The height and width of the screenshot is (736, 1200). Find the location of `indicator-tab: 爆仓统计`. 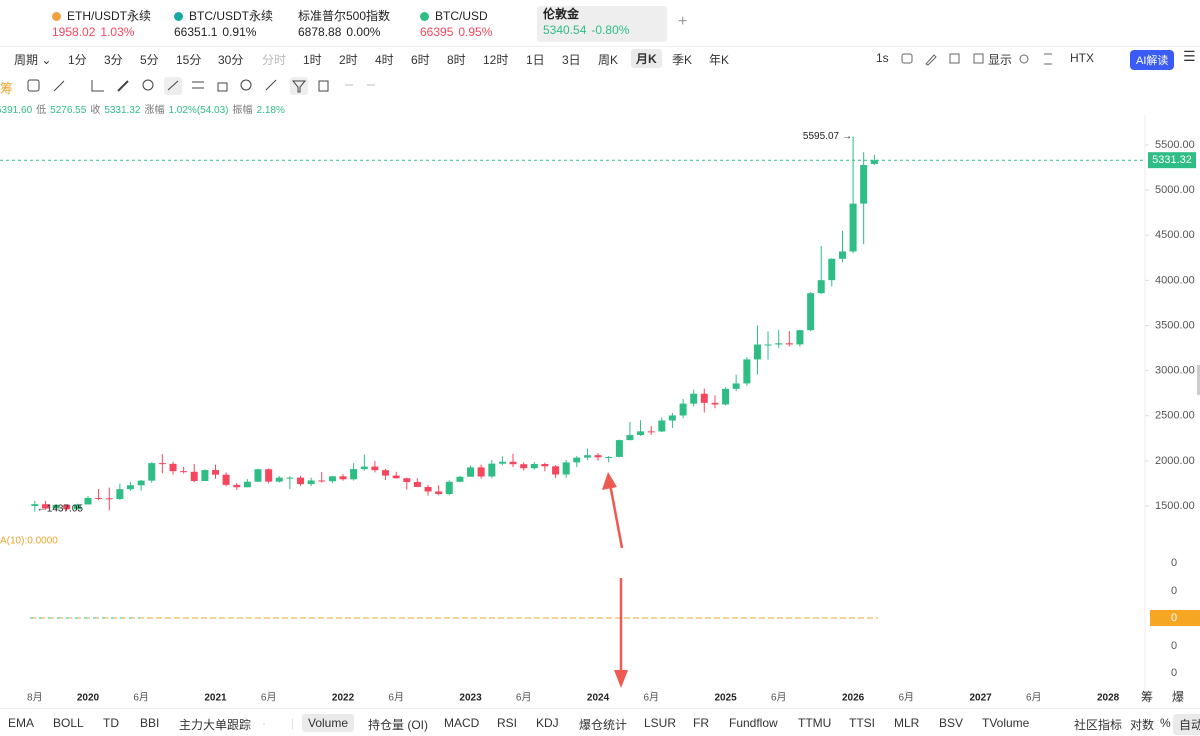

indicator-tab: 爆仓统计 is located at coordinates (603, 725).